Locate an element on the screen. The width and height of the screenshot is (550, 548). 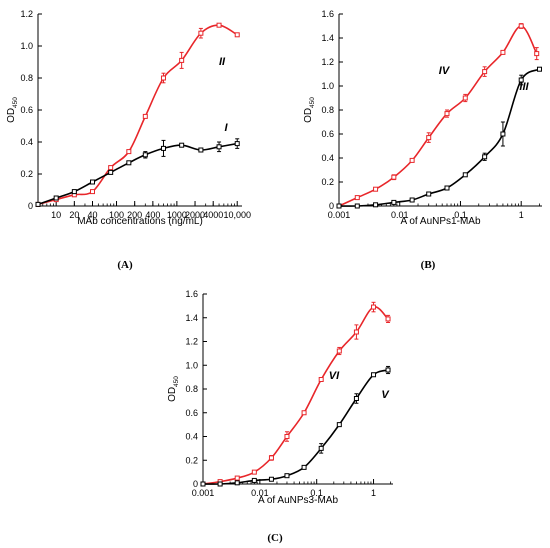
x-tick-label: 1 is located at coordinates (373, 493).